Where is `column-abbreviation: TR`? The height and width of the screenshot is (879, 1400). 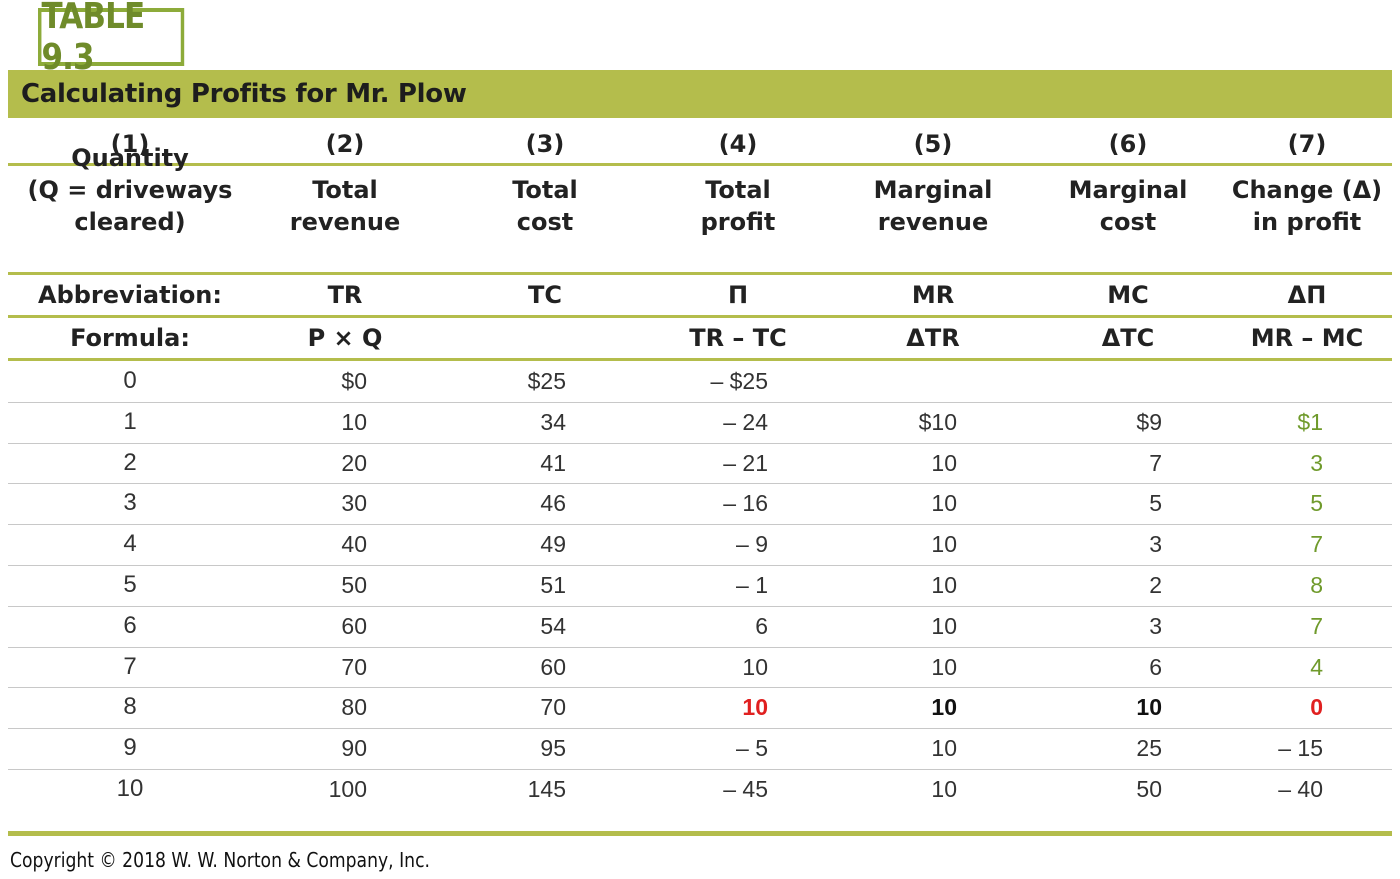 column-abbreviation: TR is located at coordinates (345, 295).